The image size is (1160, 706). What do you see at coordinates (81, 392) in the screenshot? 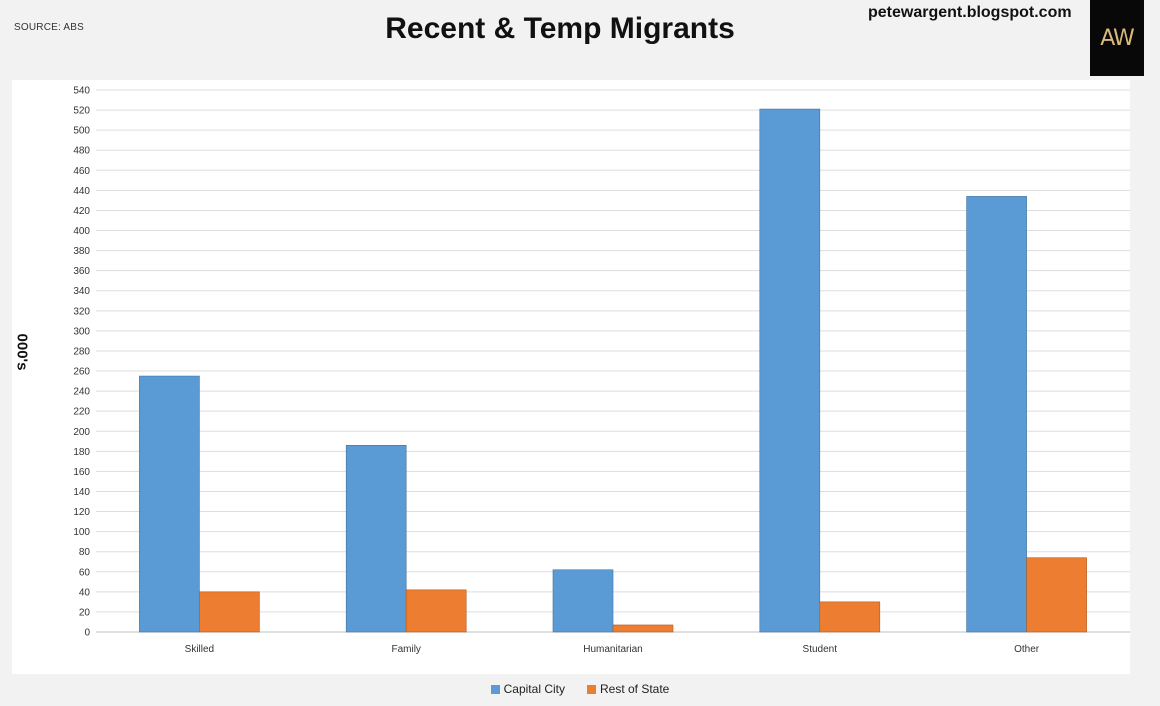
I see `y-tick-label: 240` at bounding box center [81, 392].